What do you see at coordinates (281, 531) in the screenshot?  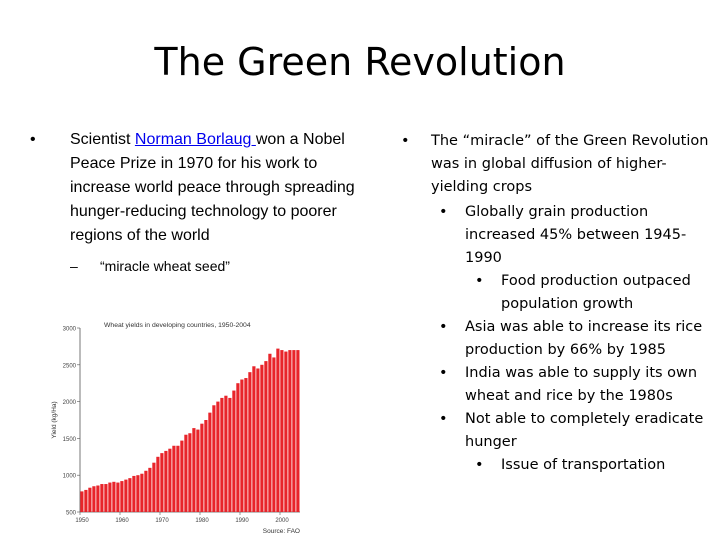 I see `chart-source: Source: FAO` at bounding box center [281, 531].